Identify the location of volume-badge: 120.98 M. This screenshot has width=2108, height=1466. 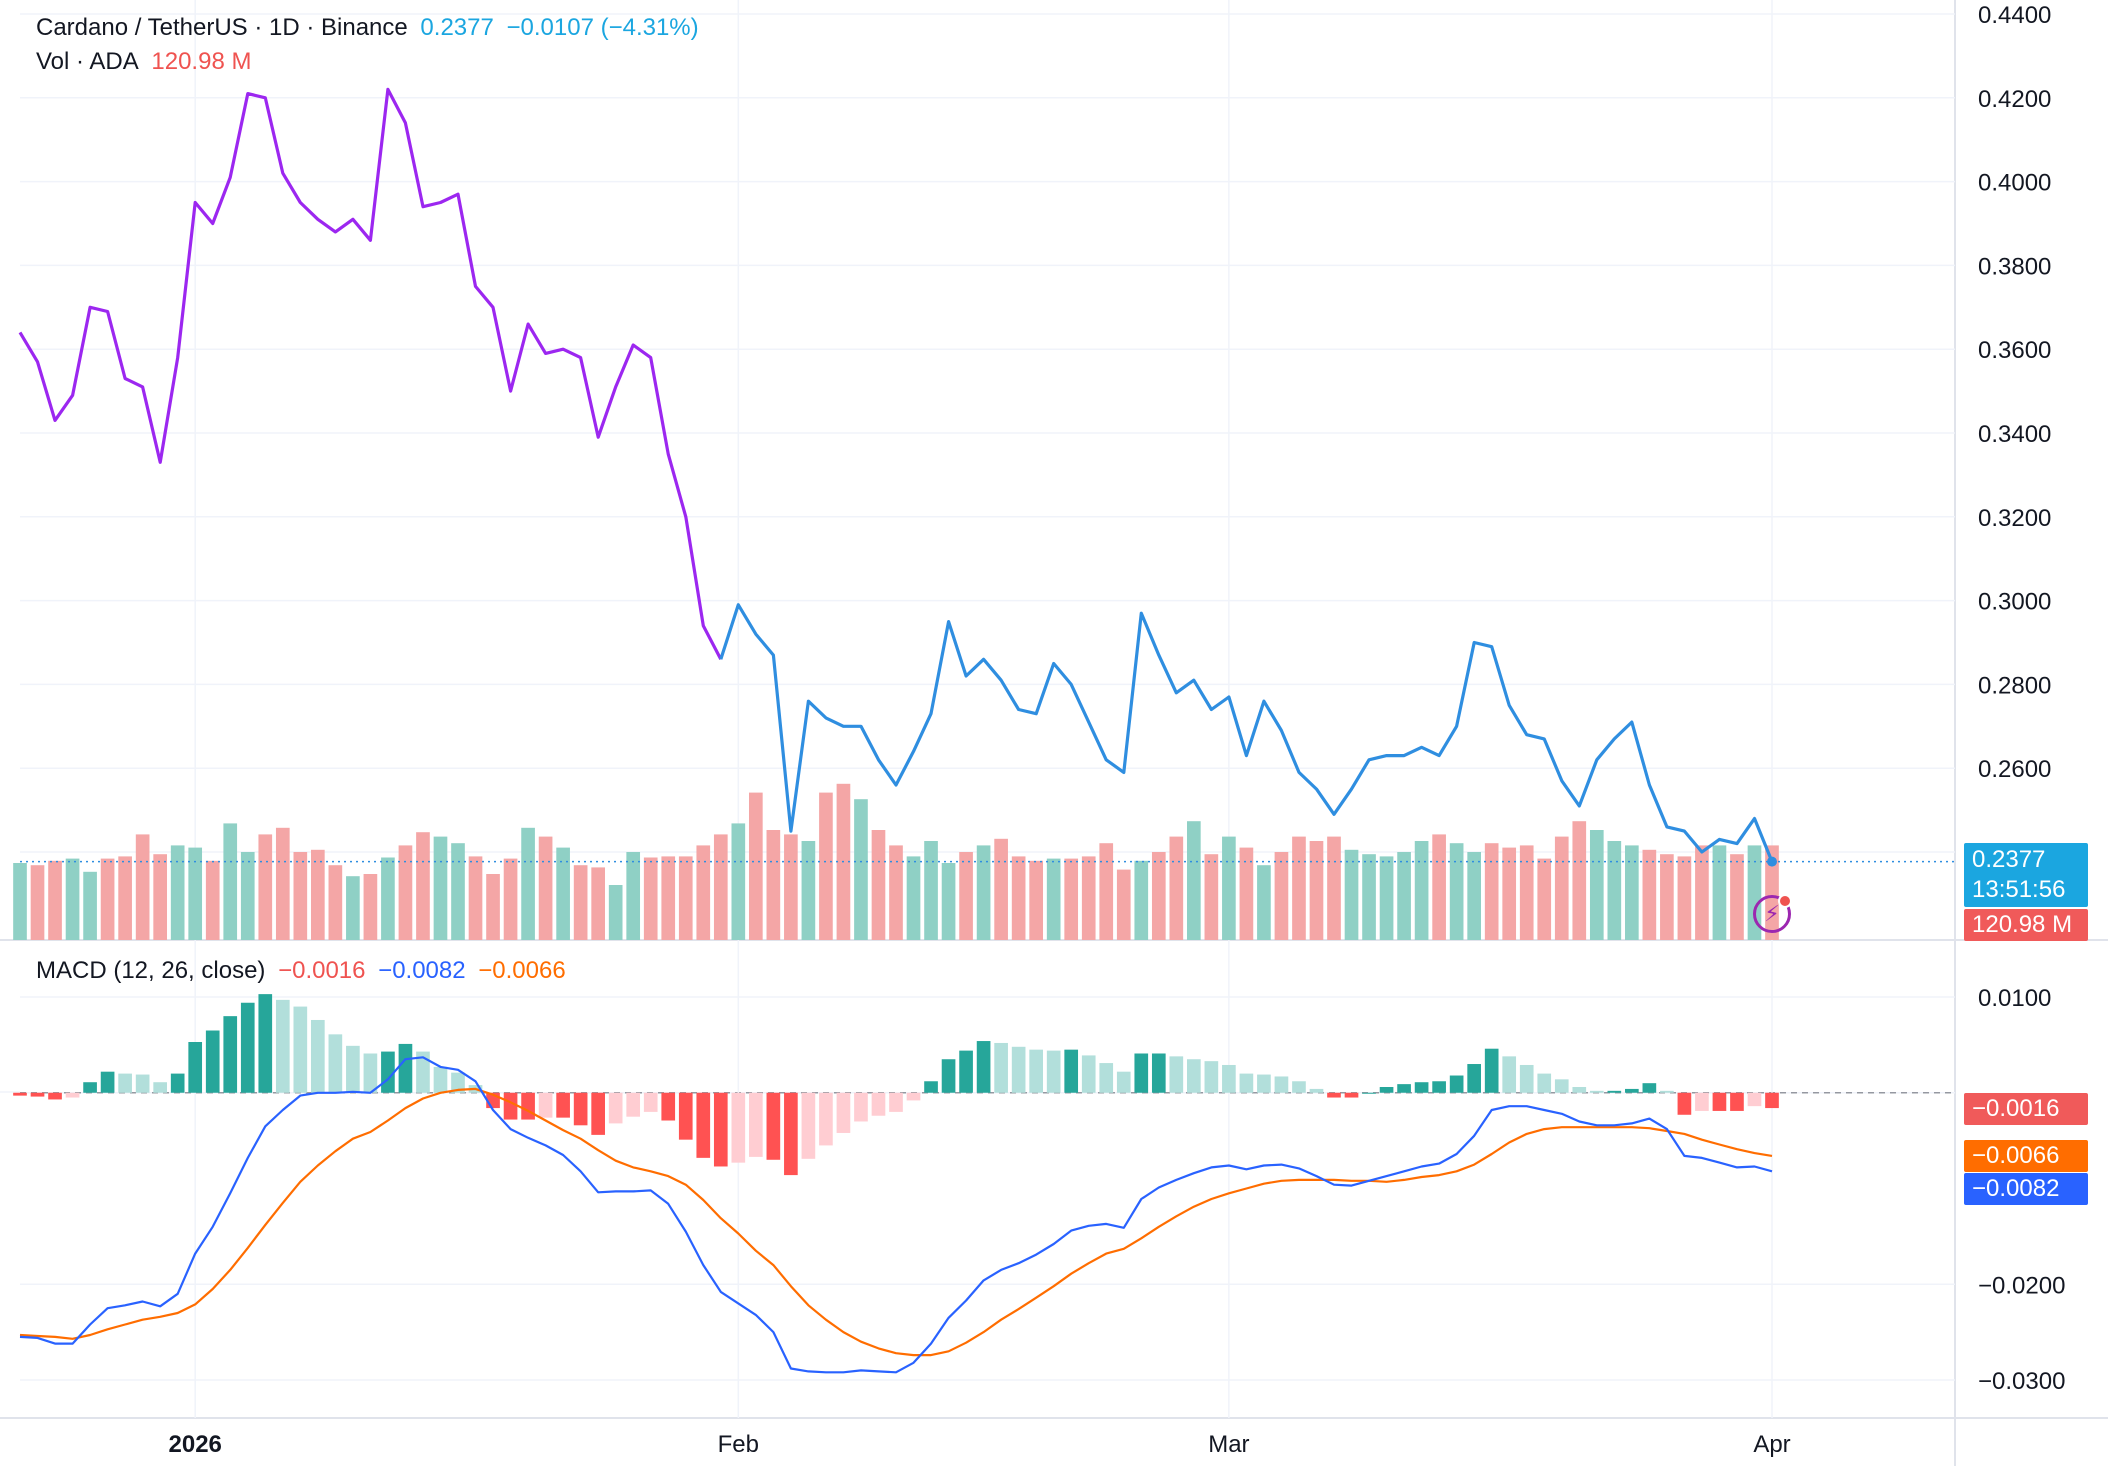
(2026, 925).